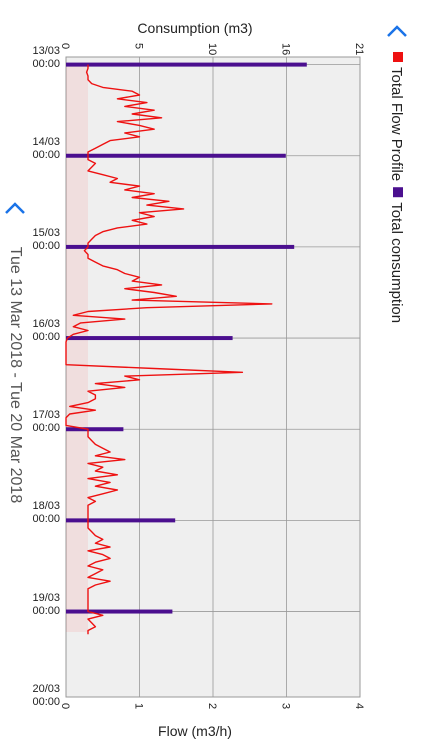  I want to click on top-tick-label: 10, so click(212, 49).